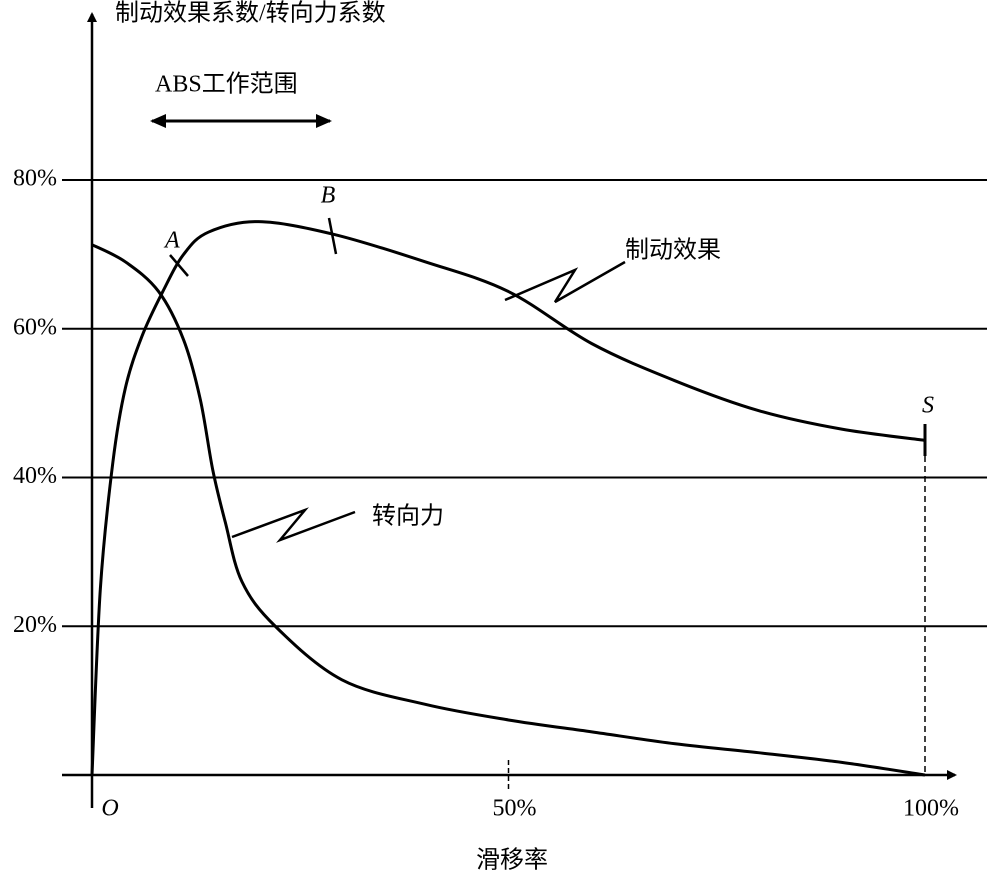  What do you see at coordinates (928, 406) in the screenshot?
I see `point-label: S` at bounding box center [928, 406].